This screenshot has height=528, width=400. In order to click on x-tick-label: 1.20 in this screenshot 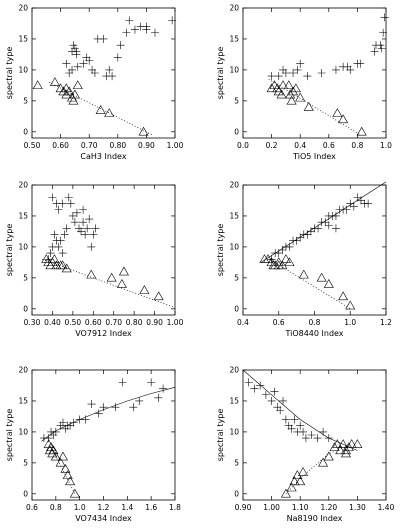, I will do `click(328, 507)`.